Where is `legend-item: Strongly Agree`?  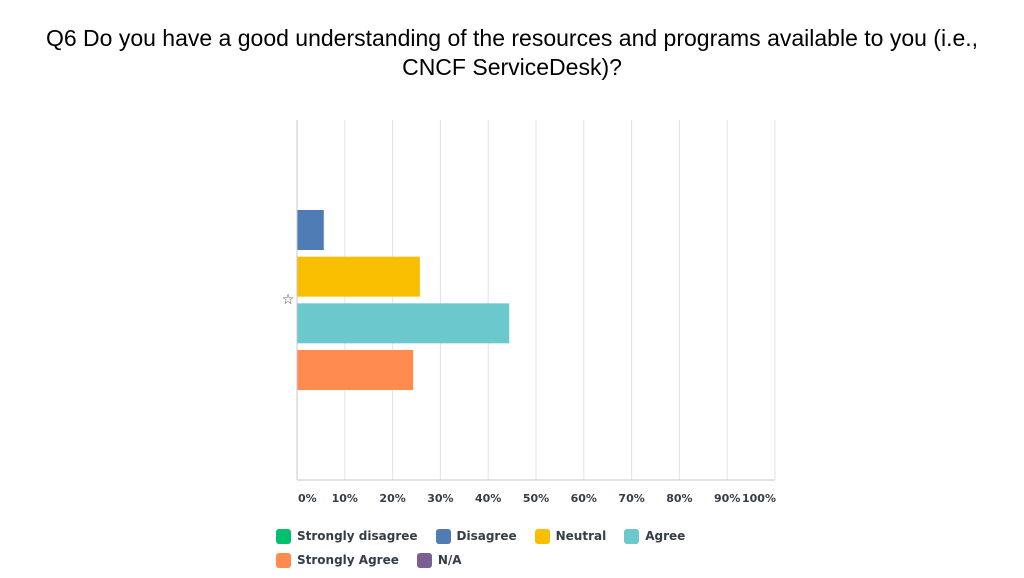
legend-item: Strongly Agree is located at coordinates (337, 560).